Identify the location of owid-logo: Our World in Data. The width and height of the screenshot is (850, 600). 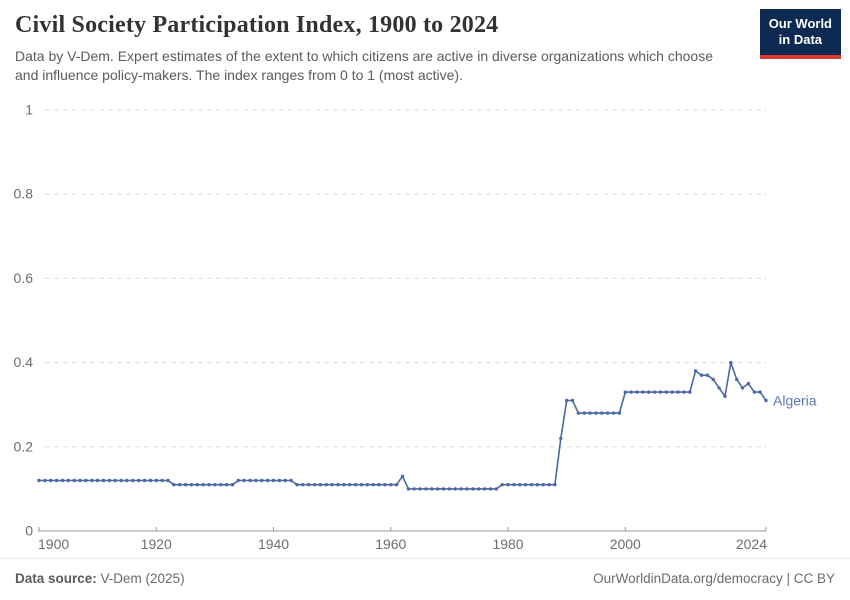
(800, 34).